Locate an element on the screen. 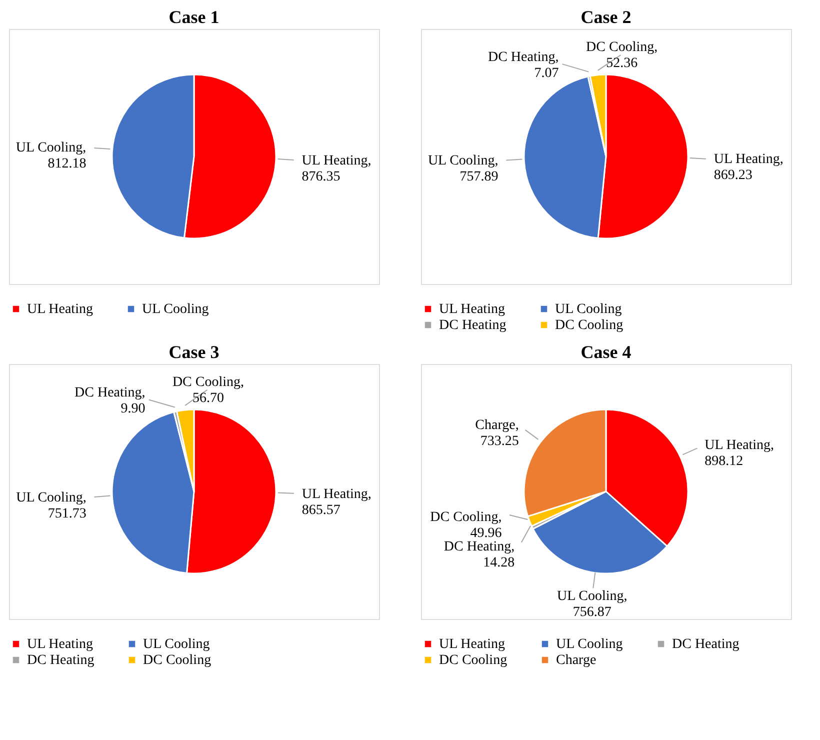 The height and width of the screenshot is (740, 820). data-label: UL Cooling, 756.87 is located at coordinates (592, 604).